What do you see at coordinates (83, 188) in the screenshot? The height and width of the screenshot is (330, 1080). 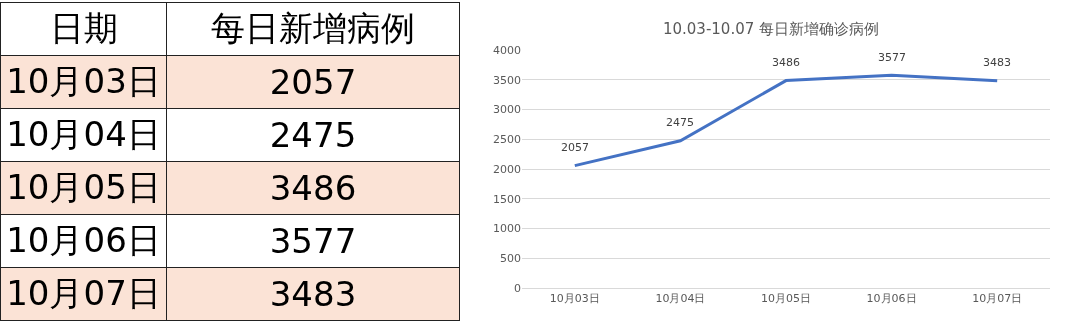 I see `category-label: 10月05日` at bounding box center [83, 188].